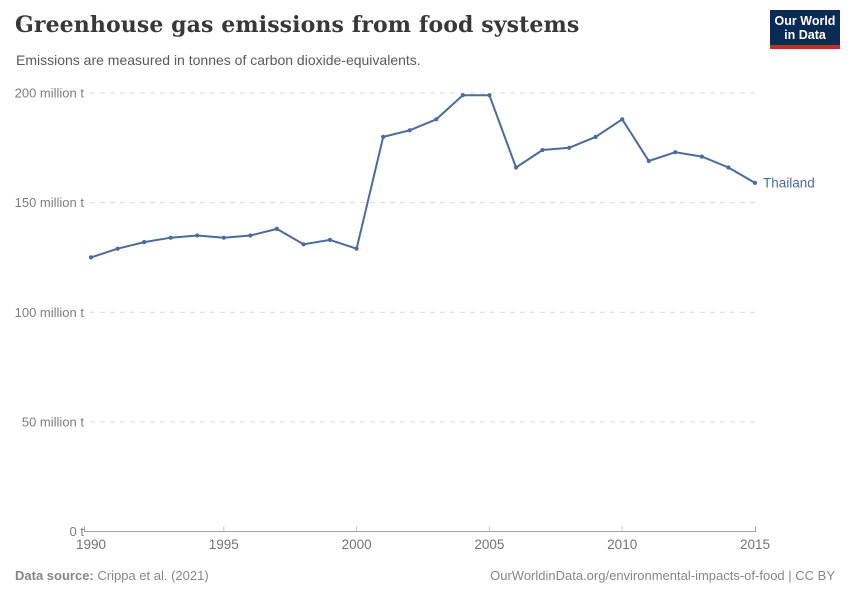 This screenshot has width=850, height=600. Describe the element at coordinates (755, 544) in the screenshot. I see `x-axis-tick-label: 2015` at that location.